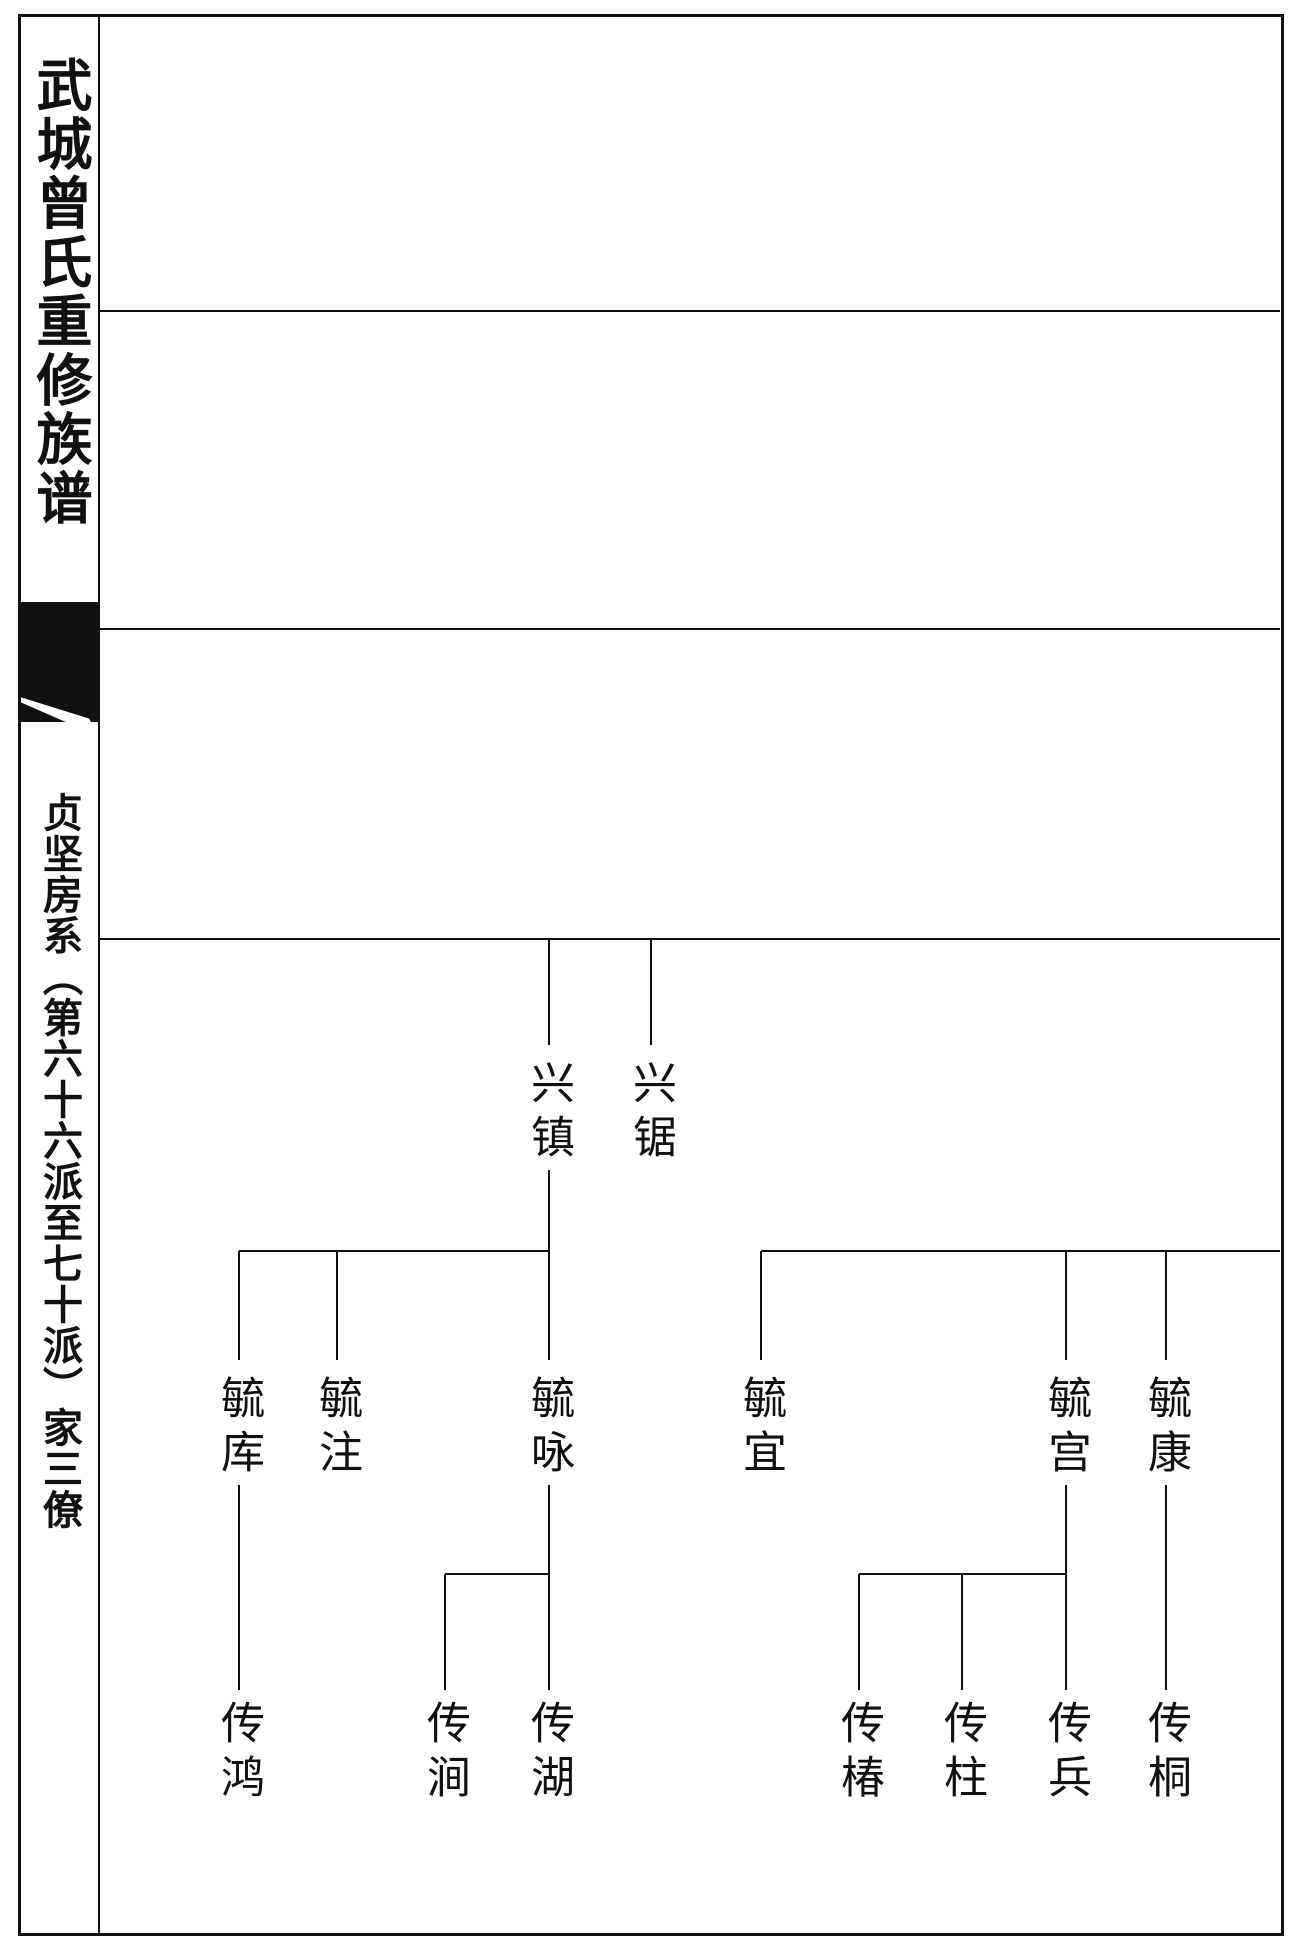  Describe the element at coordinates (59, 292) in the screenshot. I see `genealogy-title: 武城曾氏重修族谱` at that location.